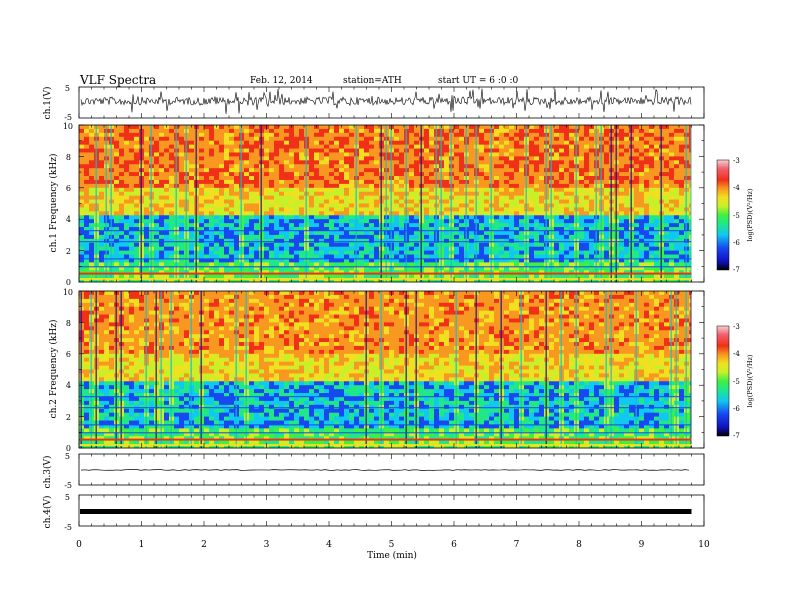 This screenshot has height=612, width=792. Describe the element at coordinates (67, 456) in the screenshot. I see `ch3-ytick-top: 5` at that location.